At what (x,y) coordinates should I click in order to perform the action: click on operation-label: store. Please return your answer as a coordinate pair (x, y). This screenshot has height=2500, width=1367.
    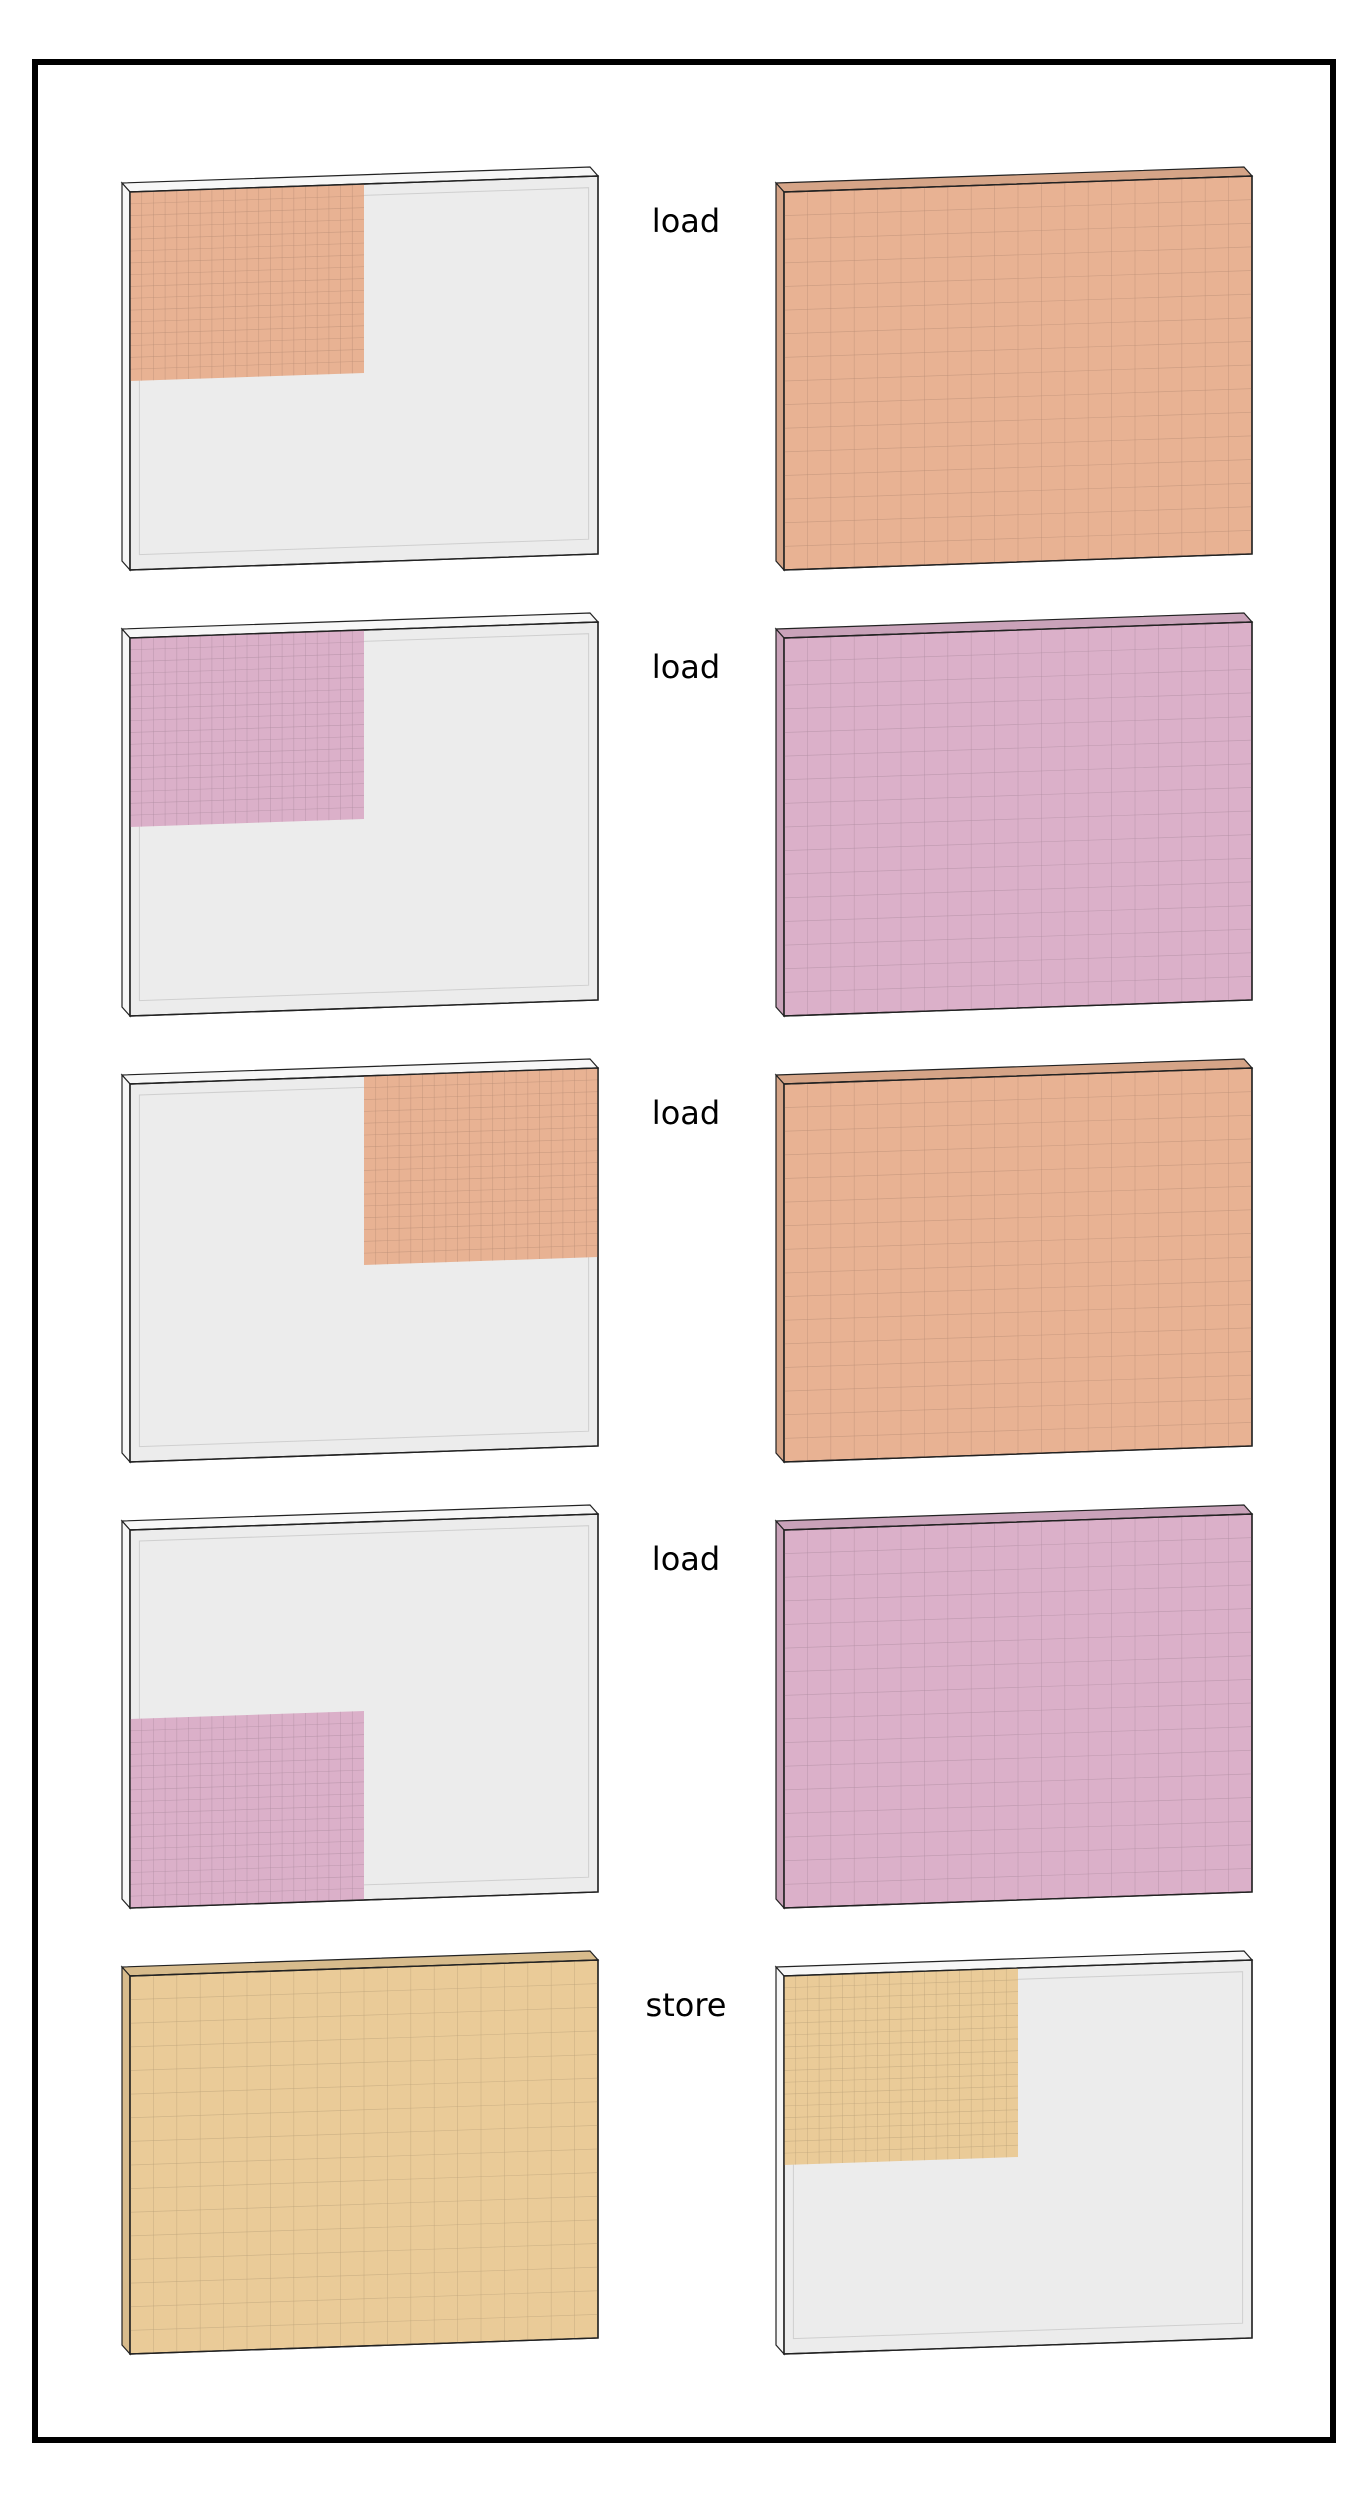
    Looking at the image, I should click on (686, 2005).